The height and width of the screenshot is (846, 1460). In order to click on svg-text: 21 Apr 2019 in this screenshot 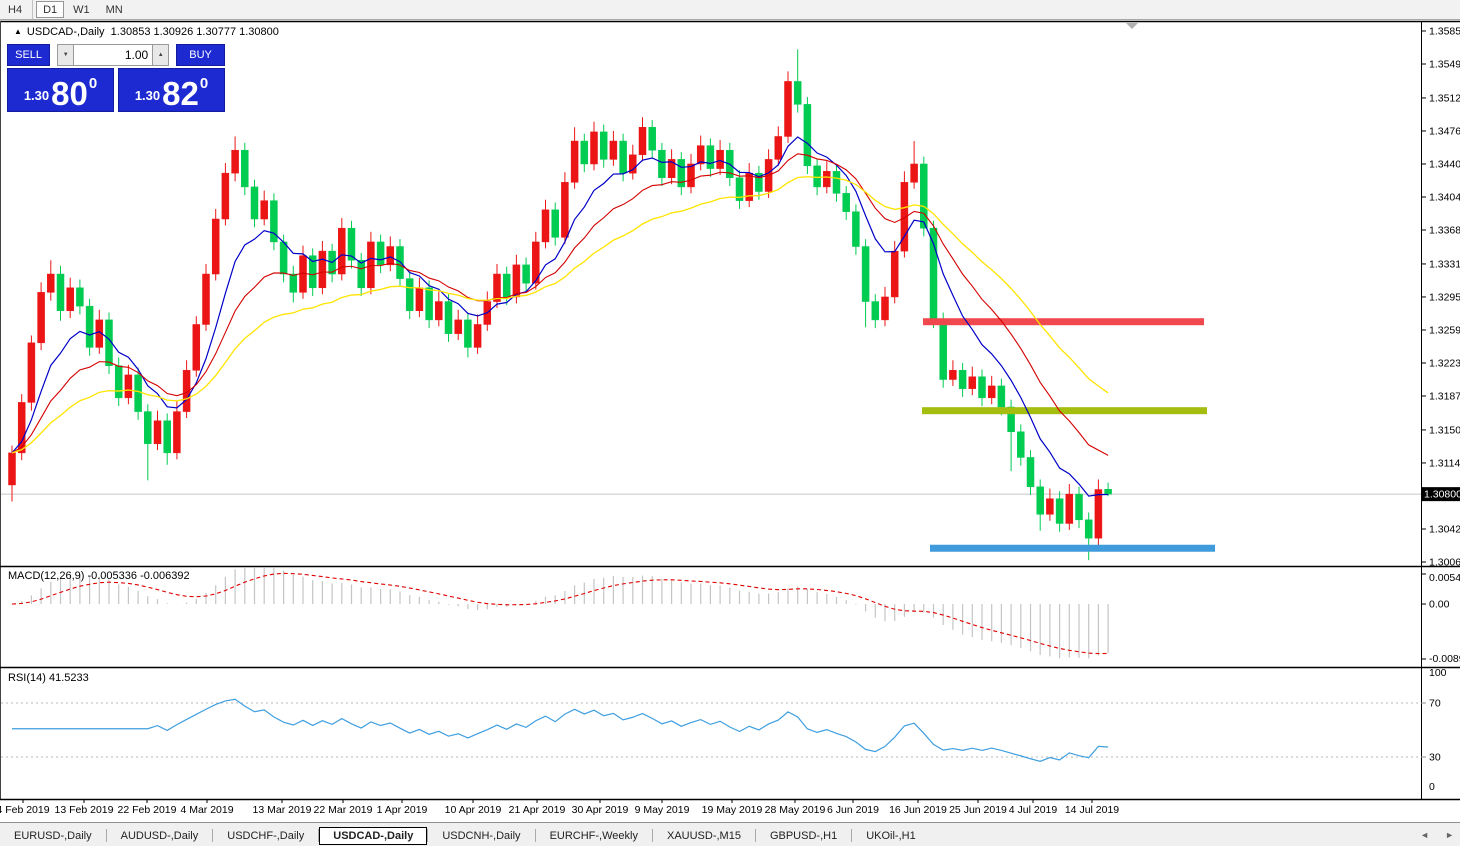, I will do `click(537, 810)`.